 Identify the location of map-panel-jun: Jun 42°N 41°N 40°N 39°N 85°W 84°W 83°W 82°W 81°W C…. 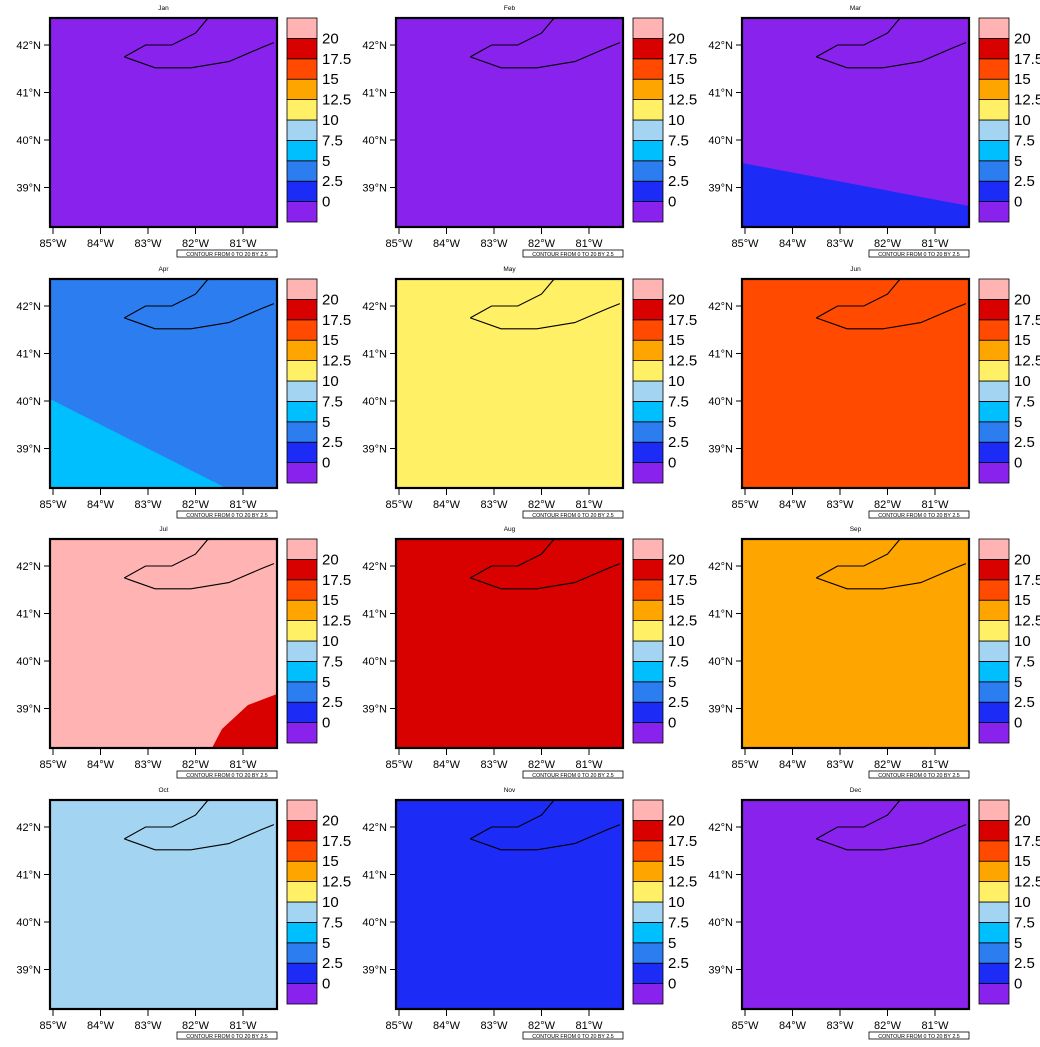
(874, 392).